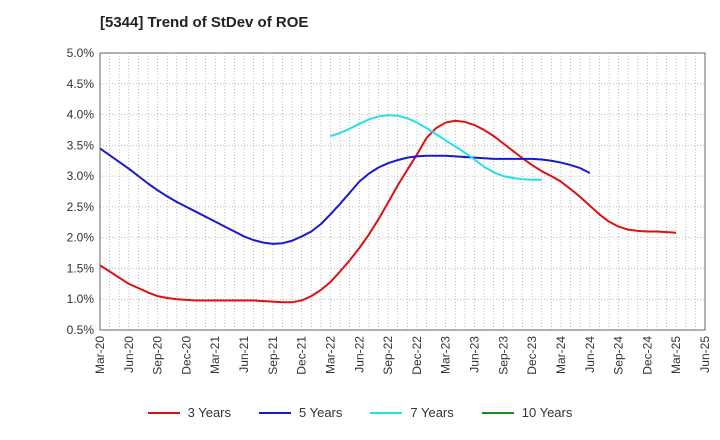  I want to click on x-tick-label: Jun-25, so click(705, 354).